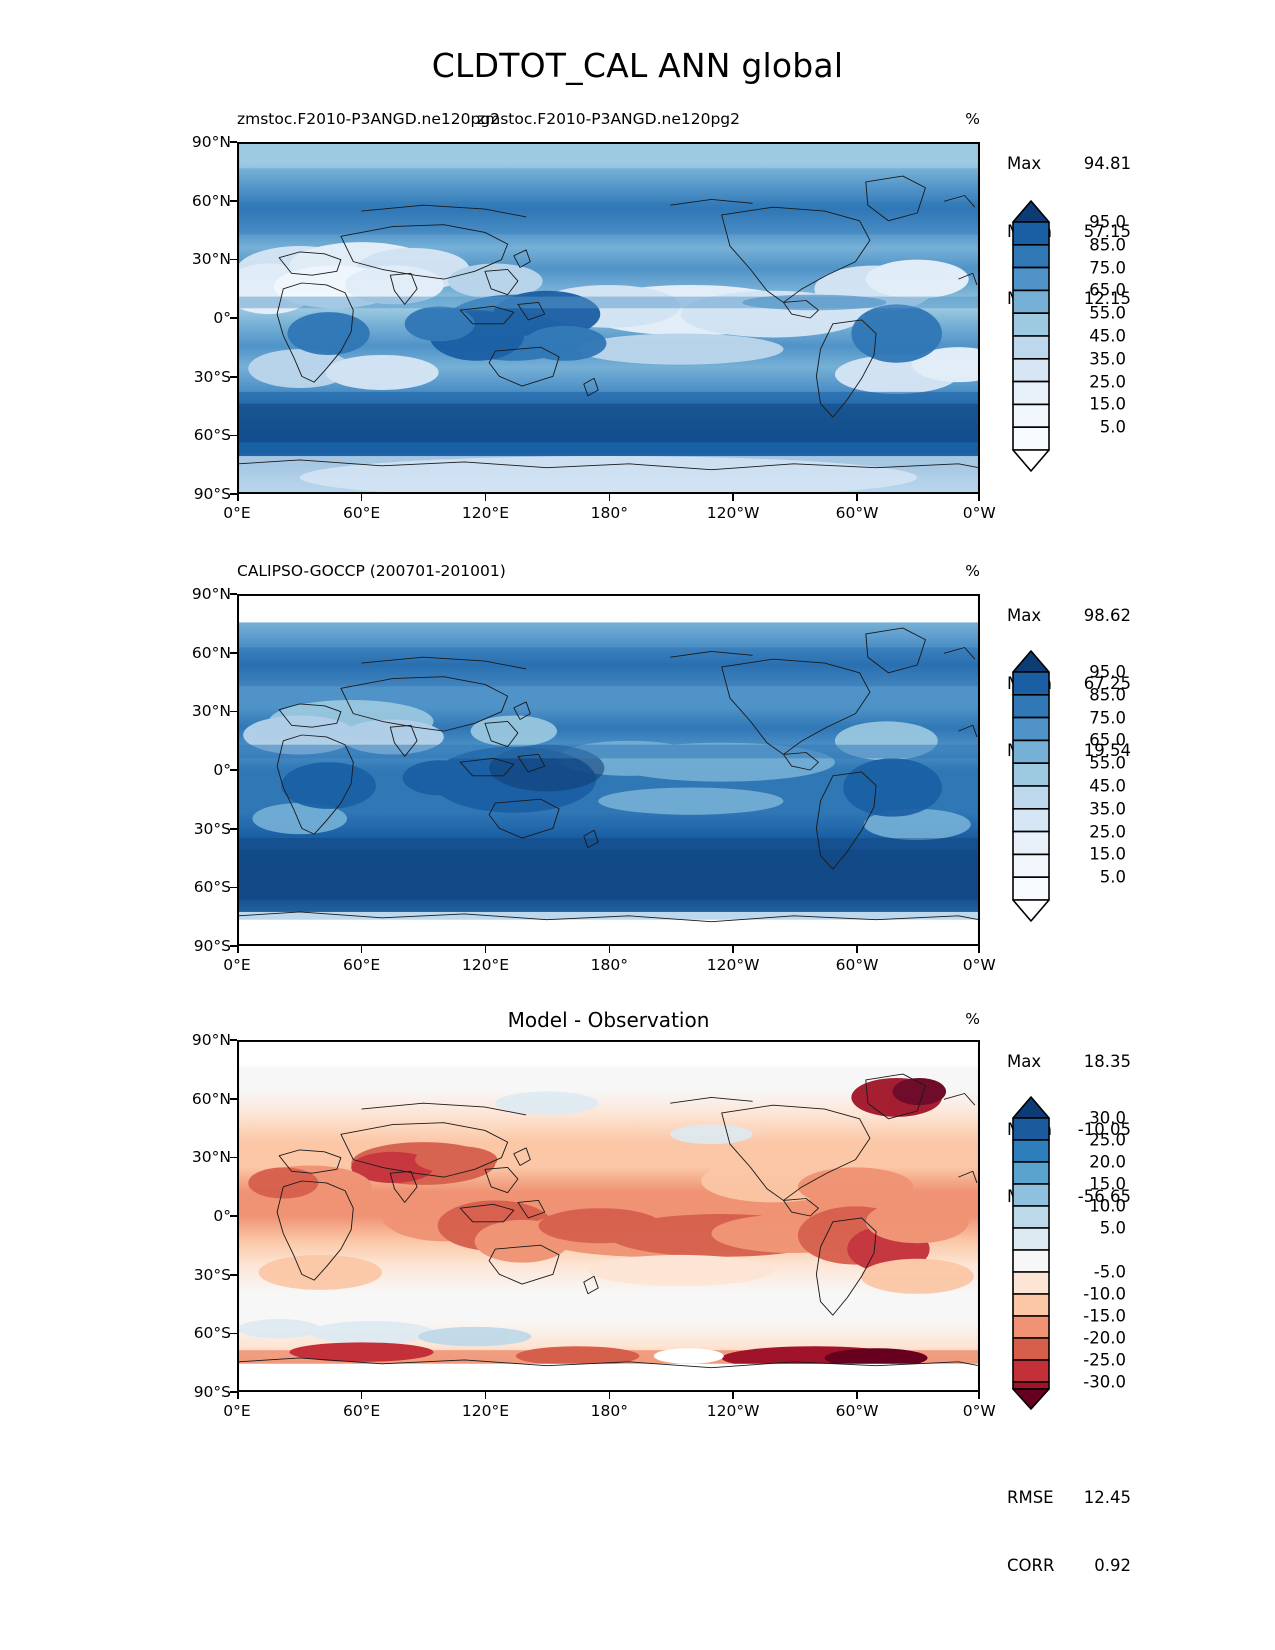  Describe the element at coordinates (212, 828) in the screenshot. I see `panel-observation-ylabel-4: 30°S` at that location.